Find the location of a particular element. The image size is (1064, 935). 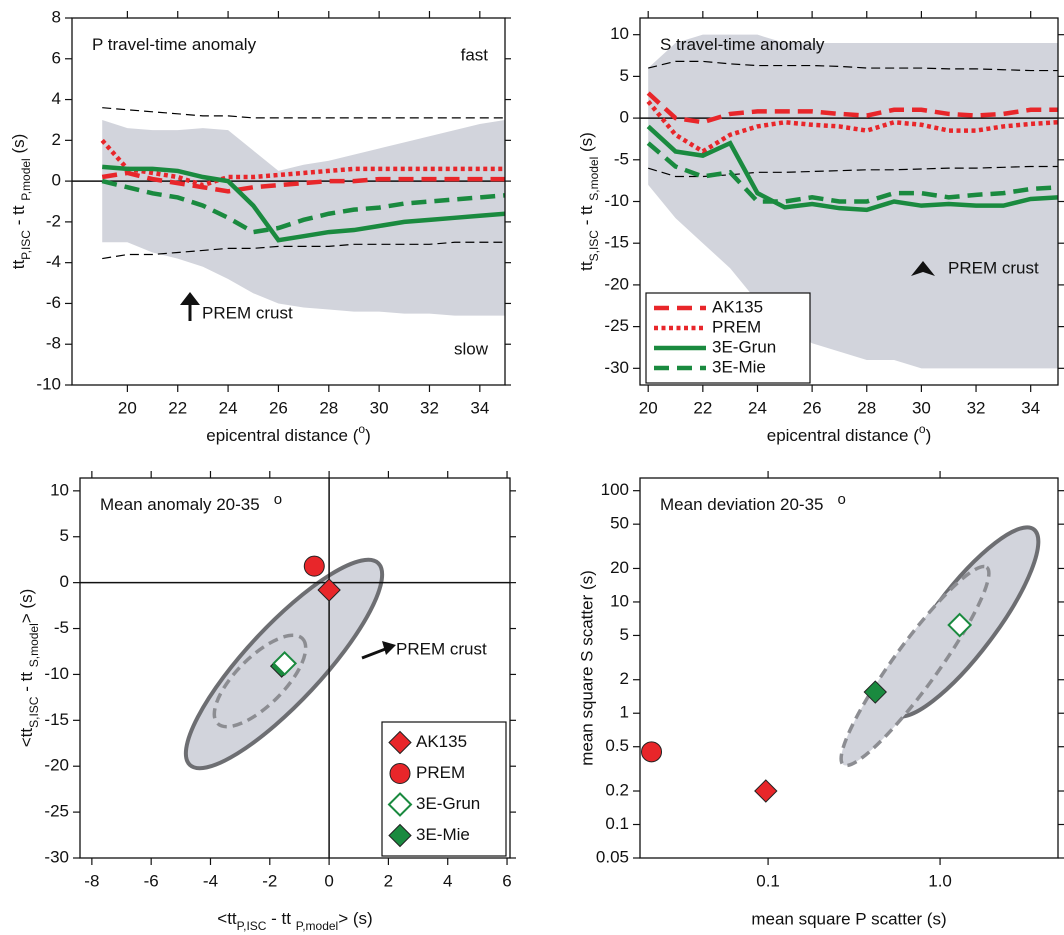

legend-box is located at coordinates (728, 338).